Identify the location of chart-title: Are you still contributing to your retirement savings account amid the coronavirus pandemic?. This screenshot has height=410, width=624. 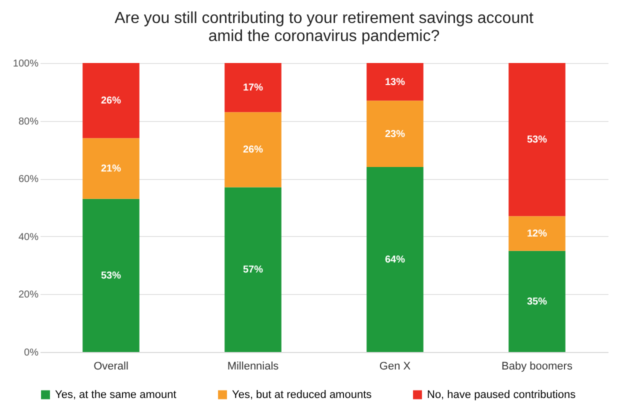
(324, 27).